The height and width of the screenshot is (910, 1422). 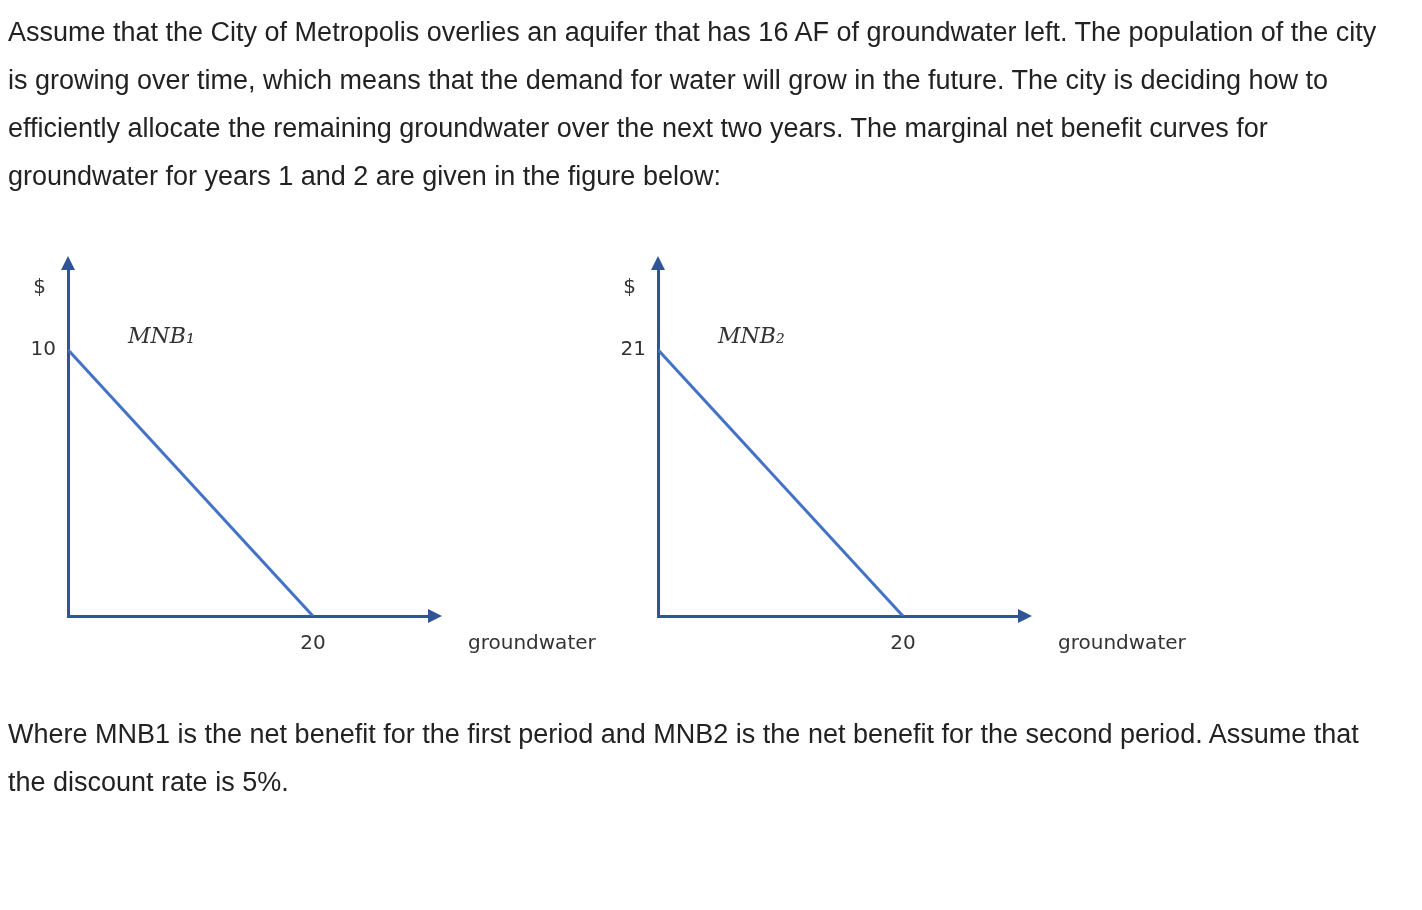 I want to click on text: 21, so click(x=633, y=348).